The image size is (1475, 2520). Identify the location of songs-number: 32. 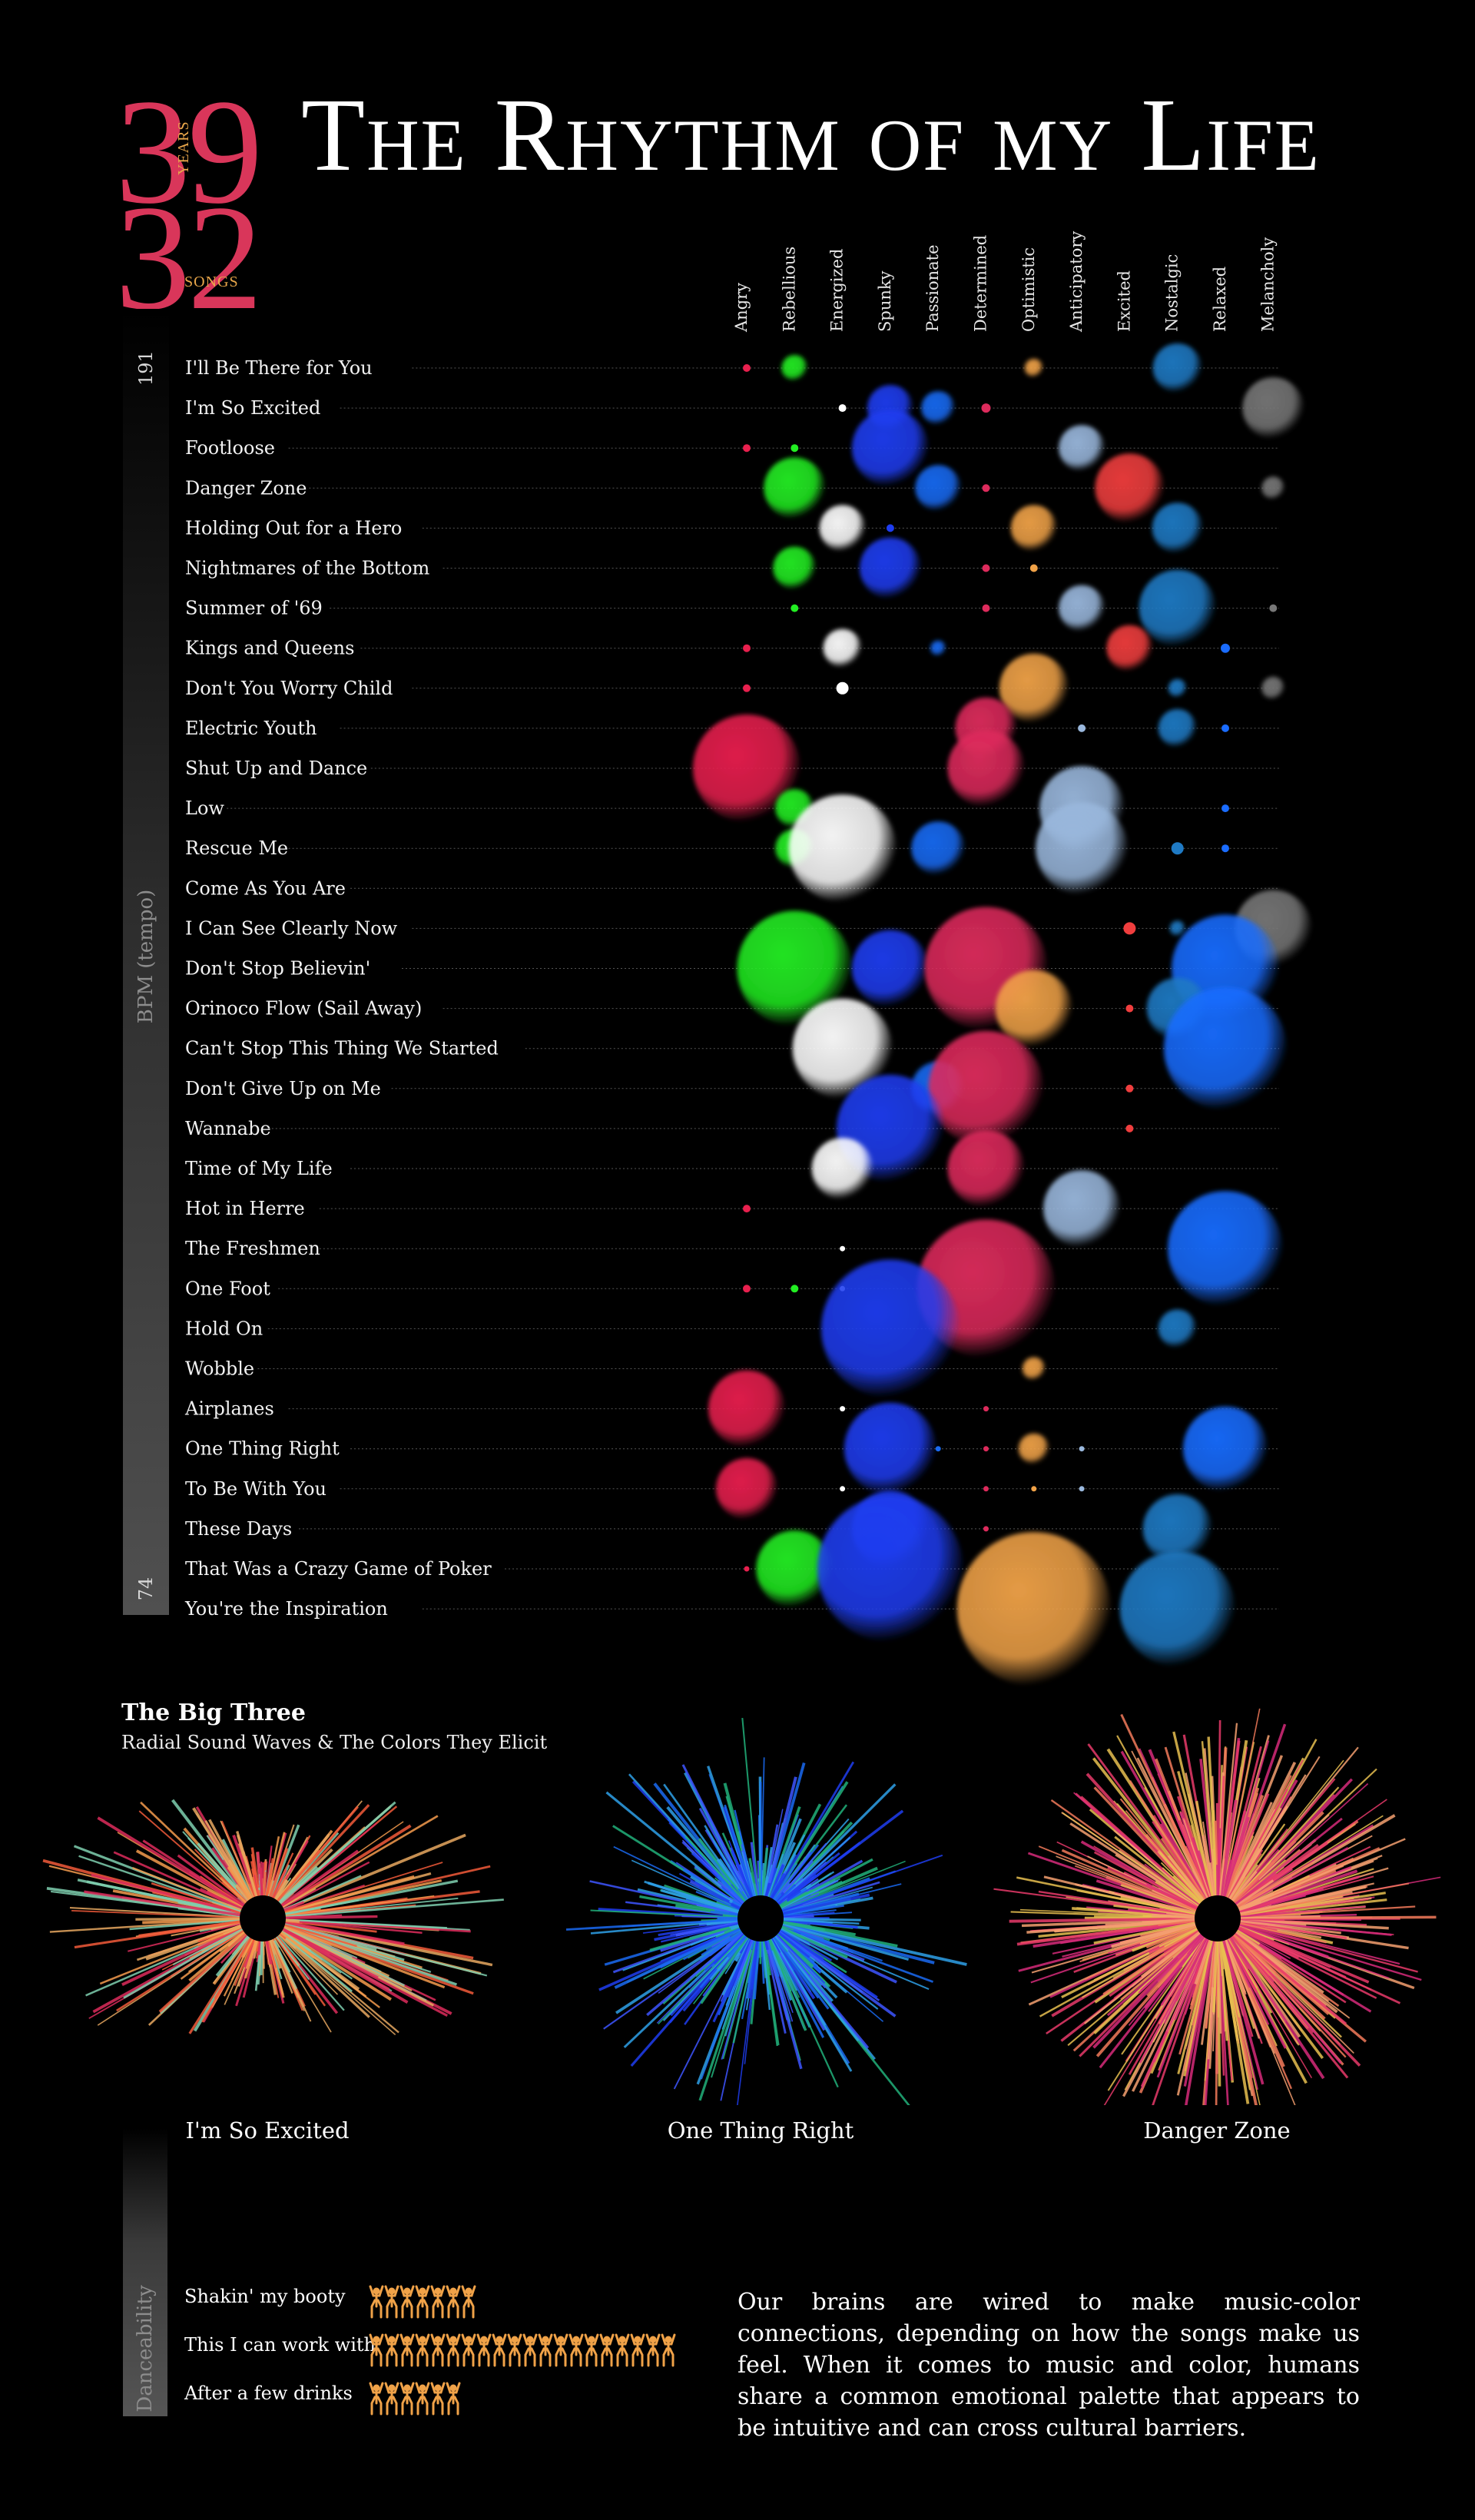
(189, 257).